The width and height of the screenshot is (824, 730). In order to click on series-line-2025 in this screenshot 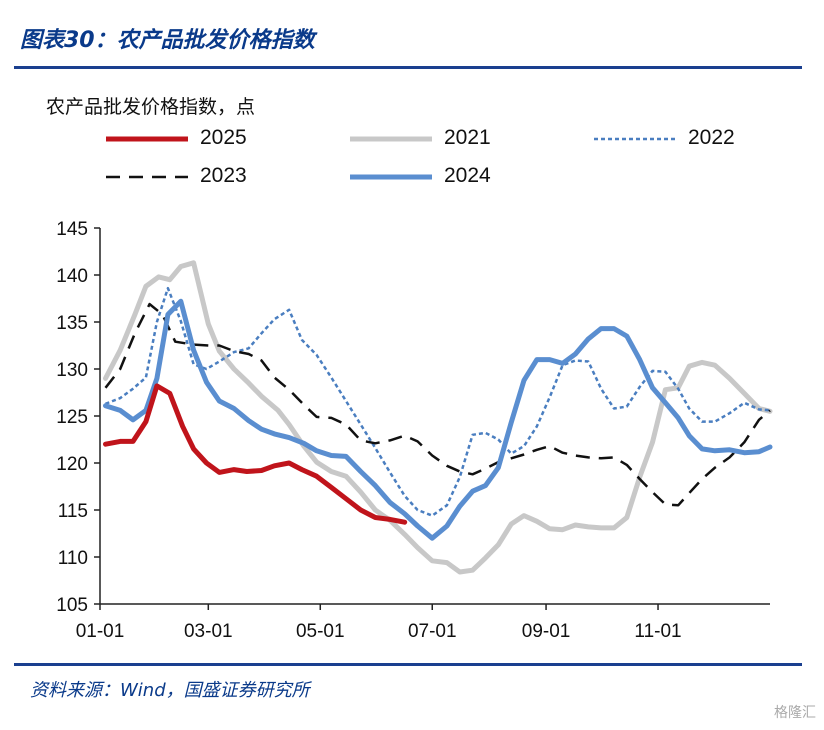, I will do `click(255, 454)`.